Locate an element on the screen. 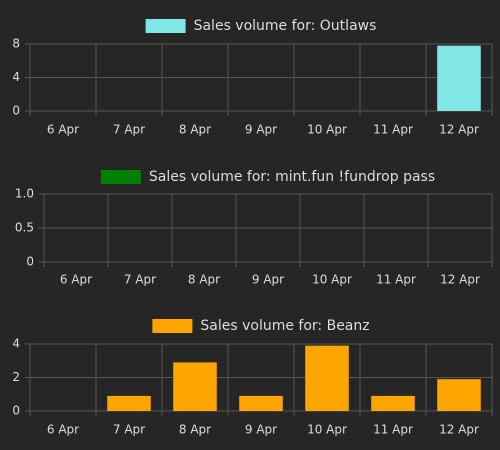 Image resolution: width=500 pixels, height=450 pixels. legend-label: Sales volume for: Outlaws is located at coordinates (285, 26).